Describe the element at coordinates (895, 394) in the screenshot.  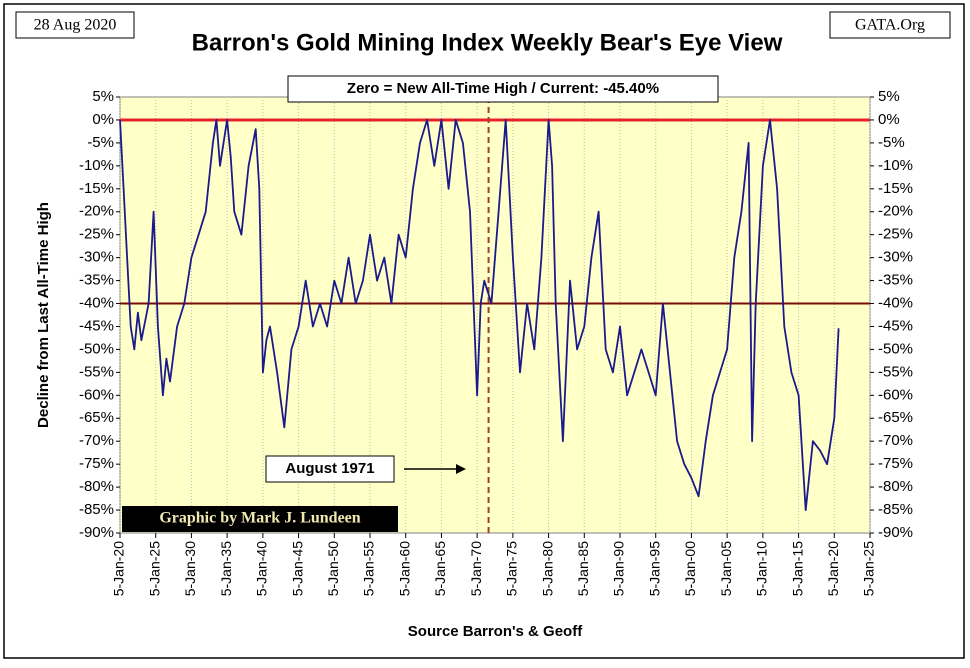
I see `y2-tick-label: -60%` at that location.